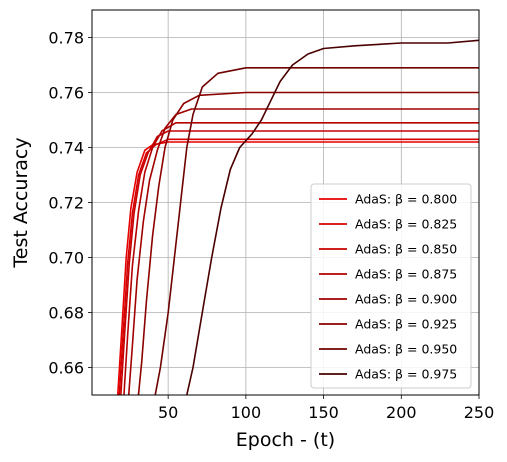  What do you see at coordinates (406, 374) in the screenshot?
I see `legend-entry: AdaS: β = 0.975` at bounding box center [406, 374].